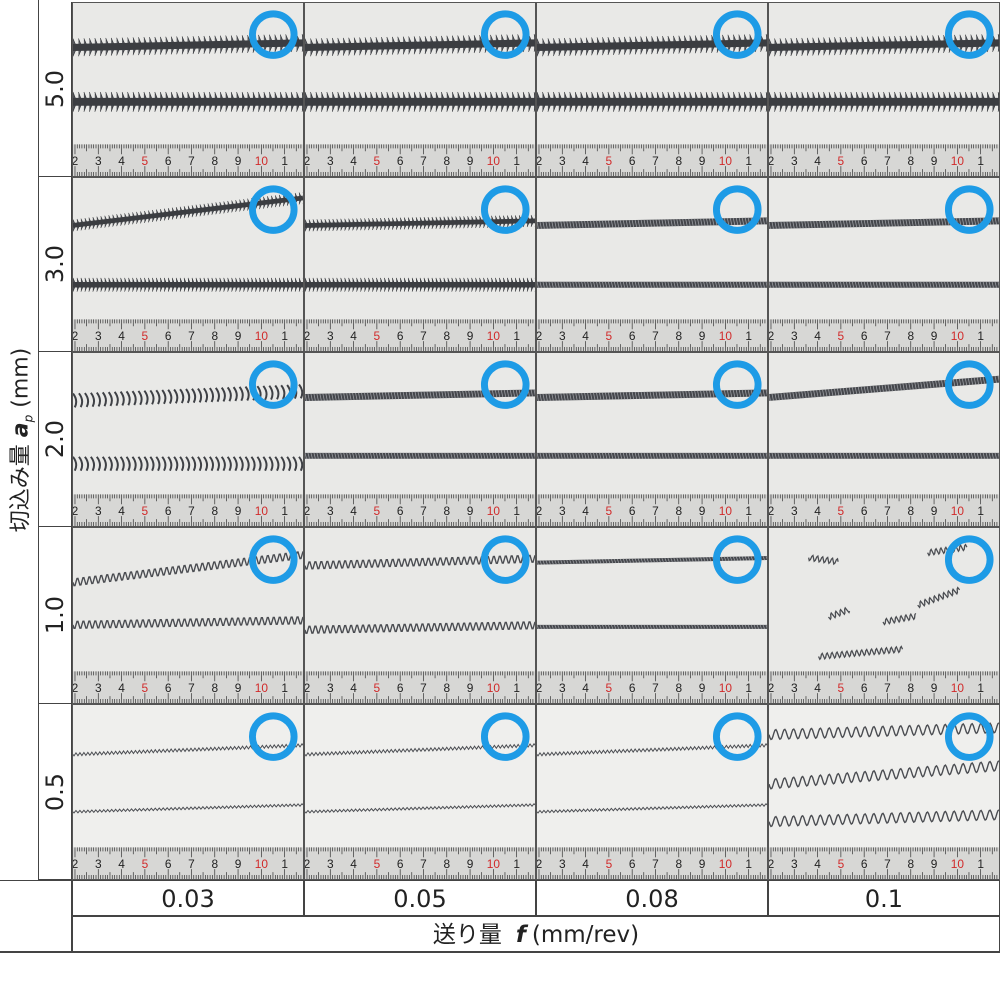 This screenshot has width=1000, height=1000. What do you see at coordinates (36, 916) in the screenshot?
I see `corner-cell` at bounding box center [36, 916].